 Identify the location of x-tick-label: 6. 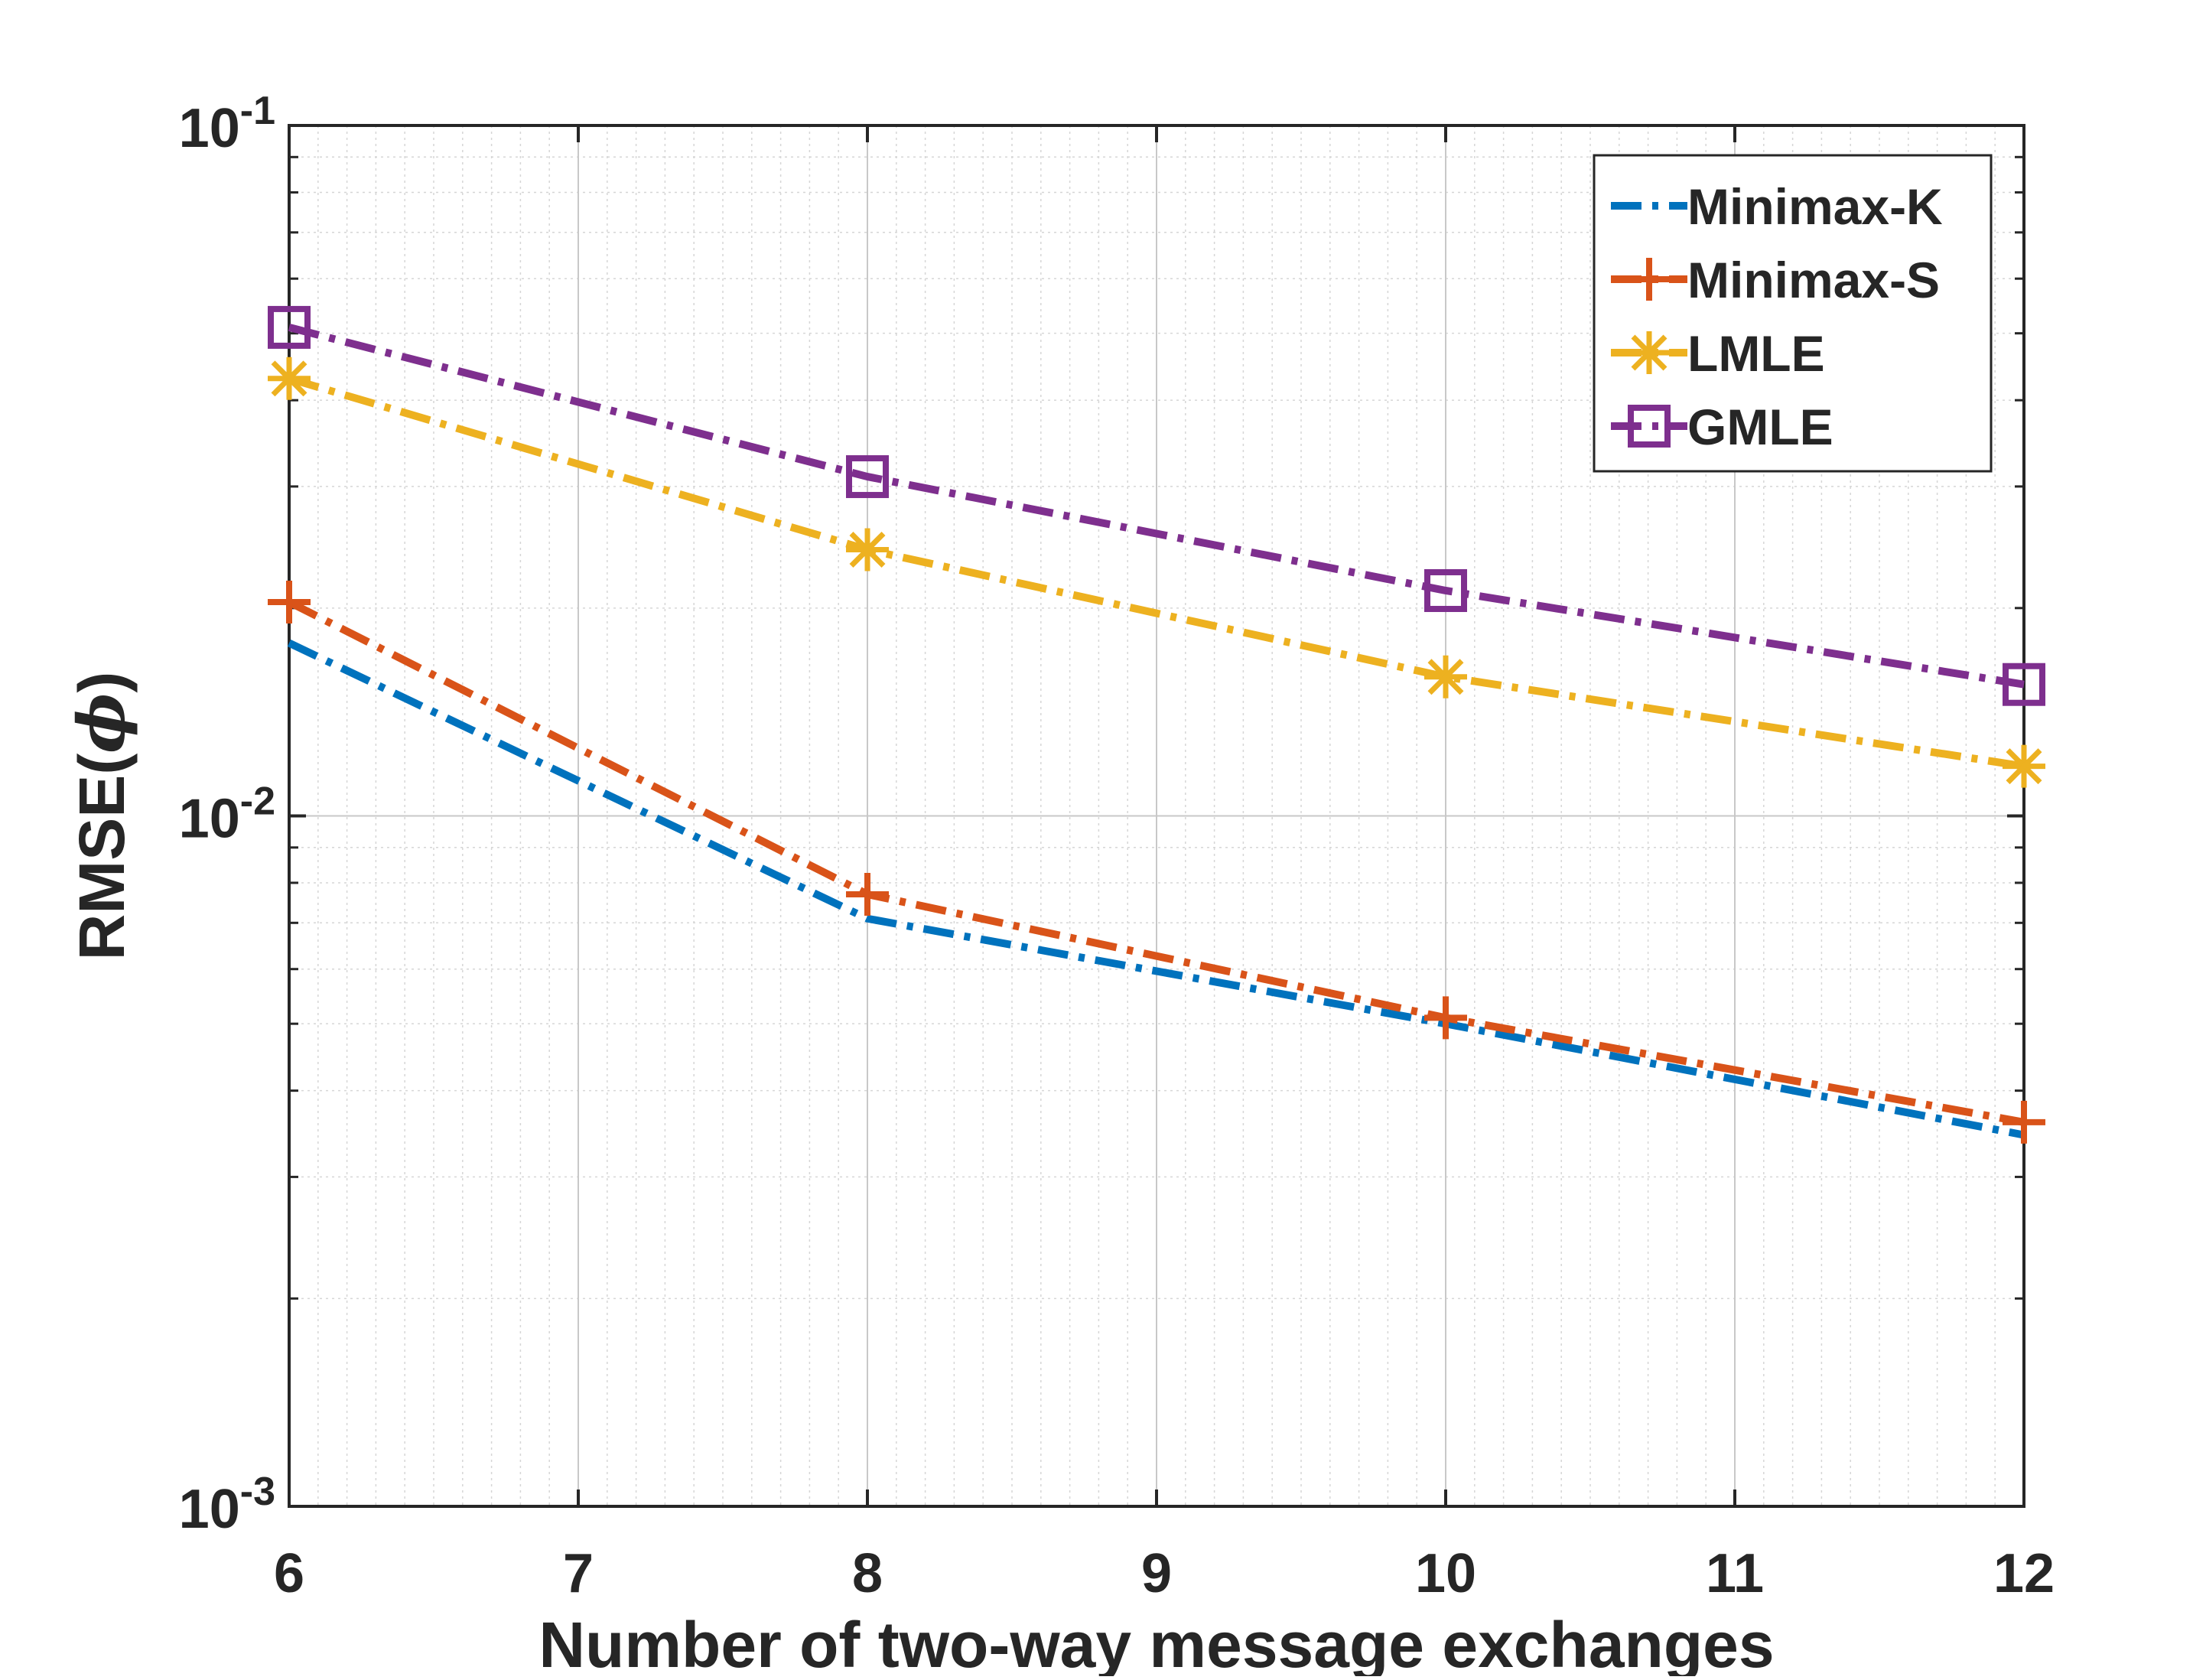
(289, 1573).